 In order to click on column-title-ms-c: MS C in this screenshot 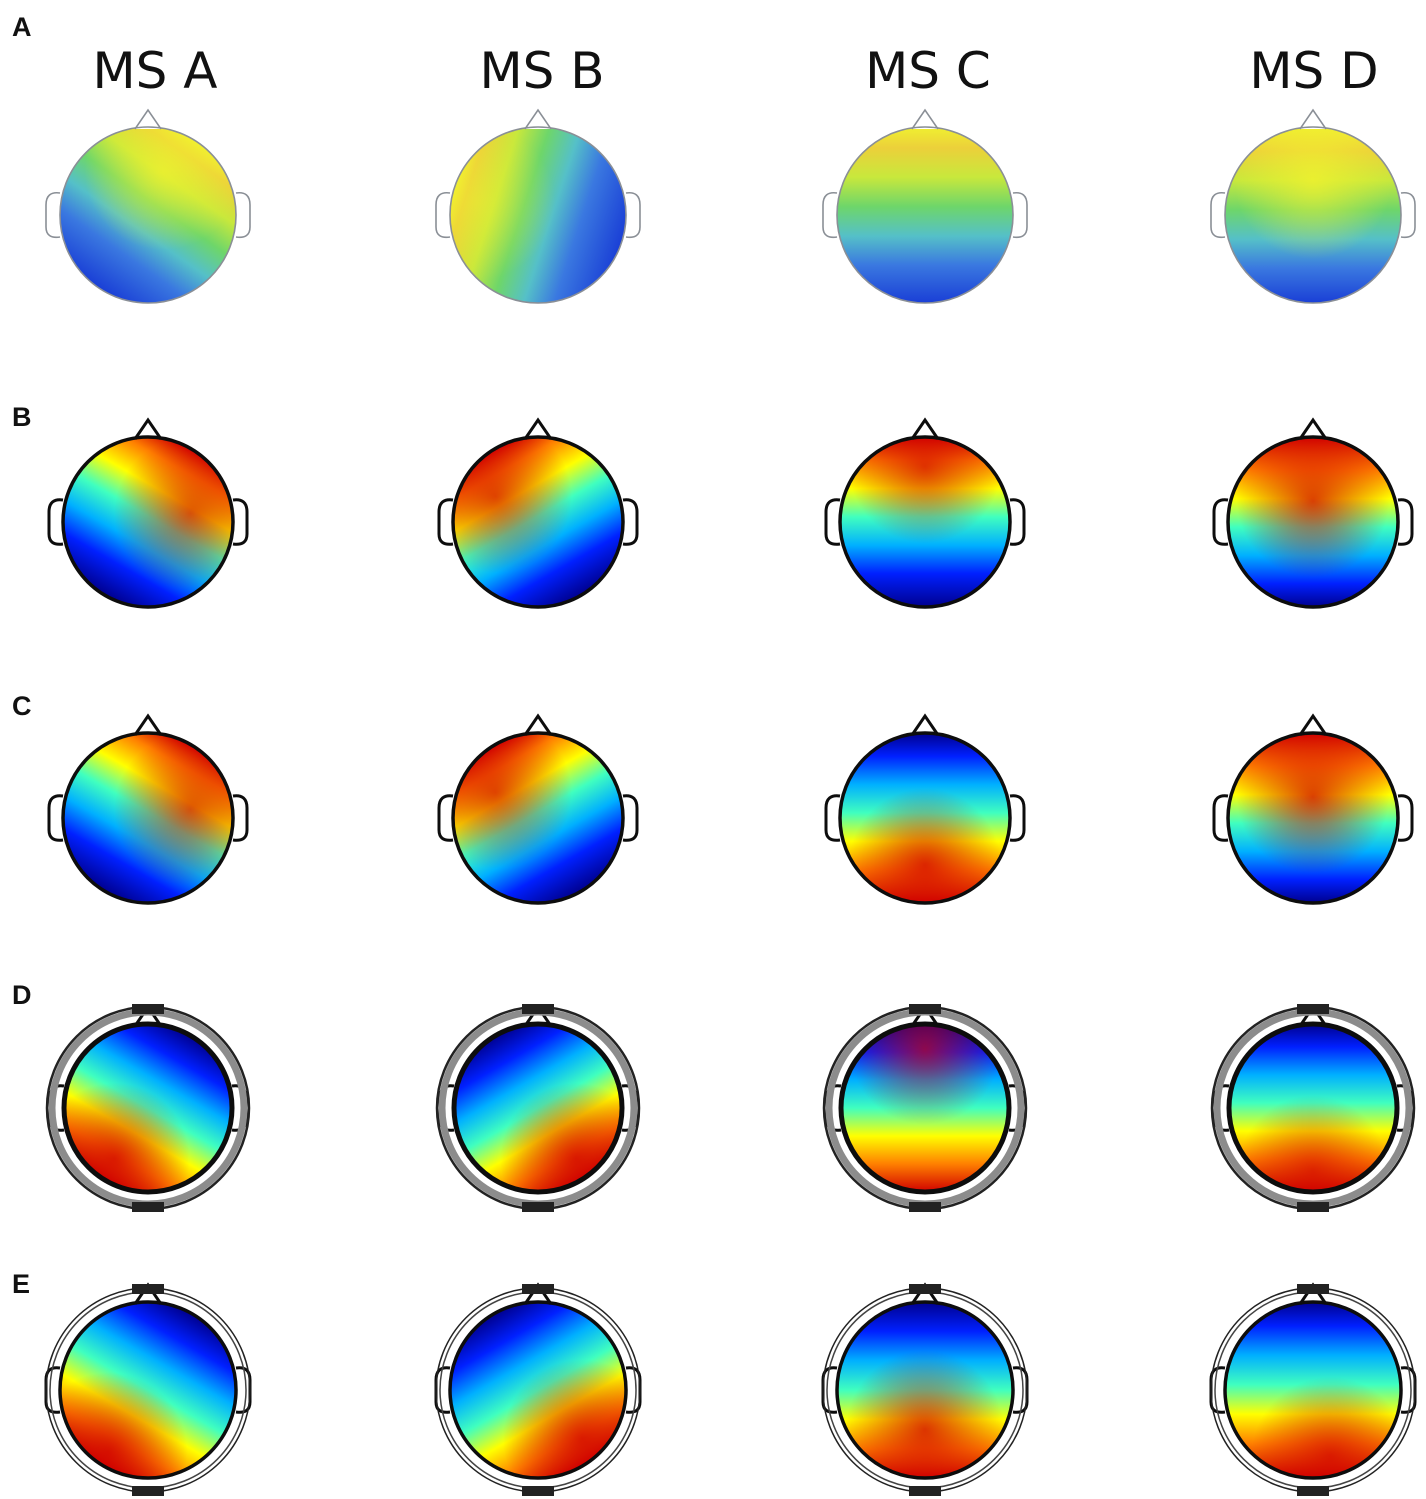, I will do `click(928, 71)`.